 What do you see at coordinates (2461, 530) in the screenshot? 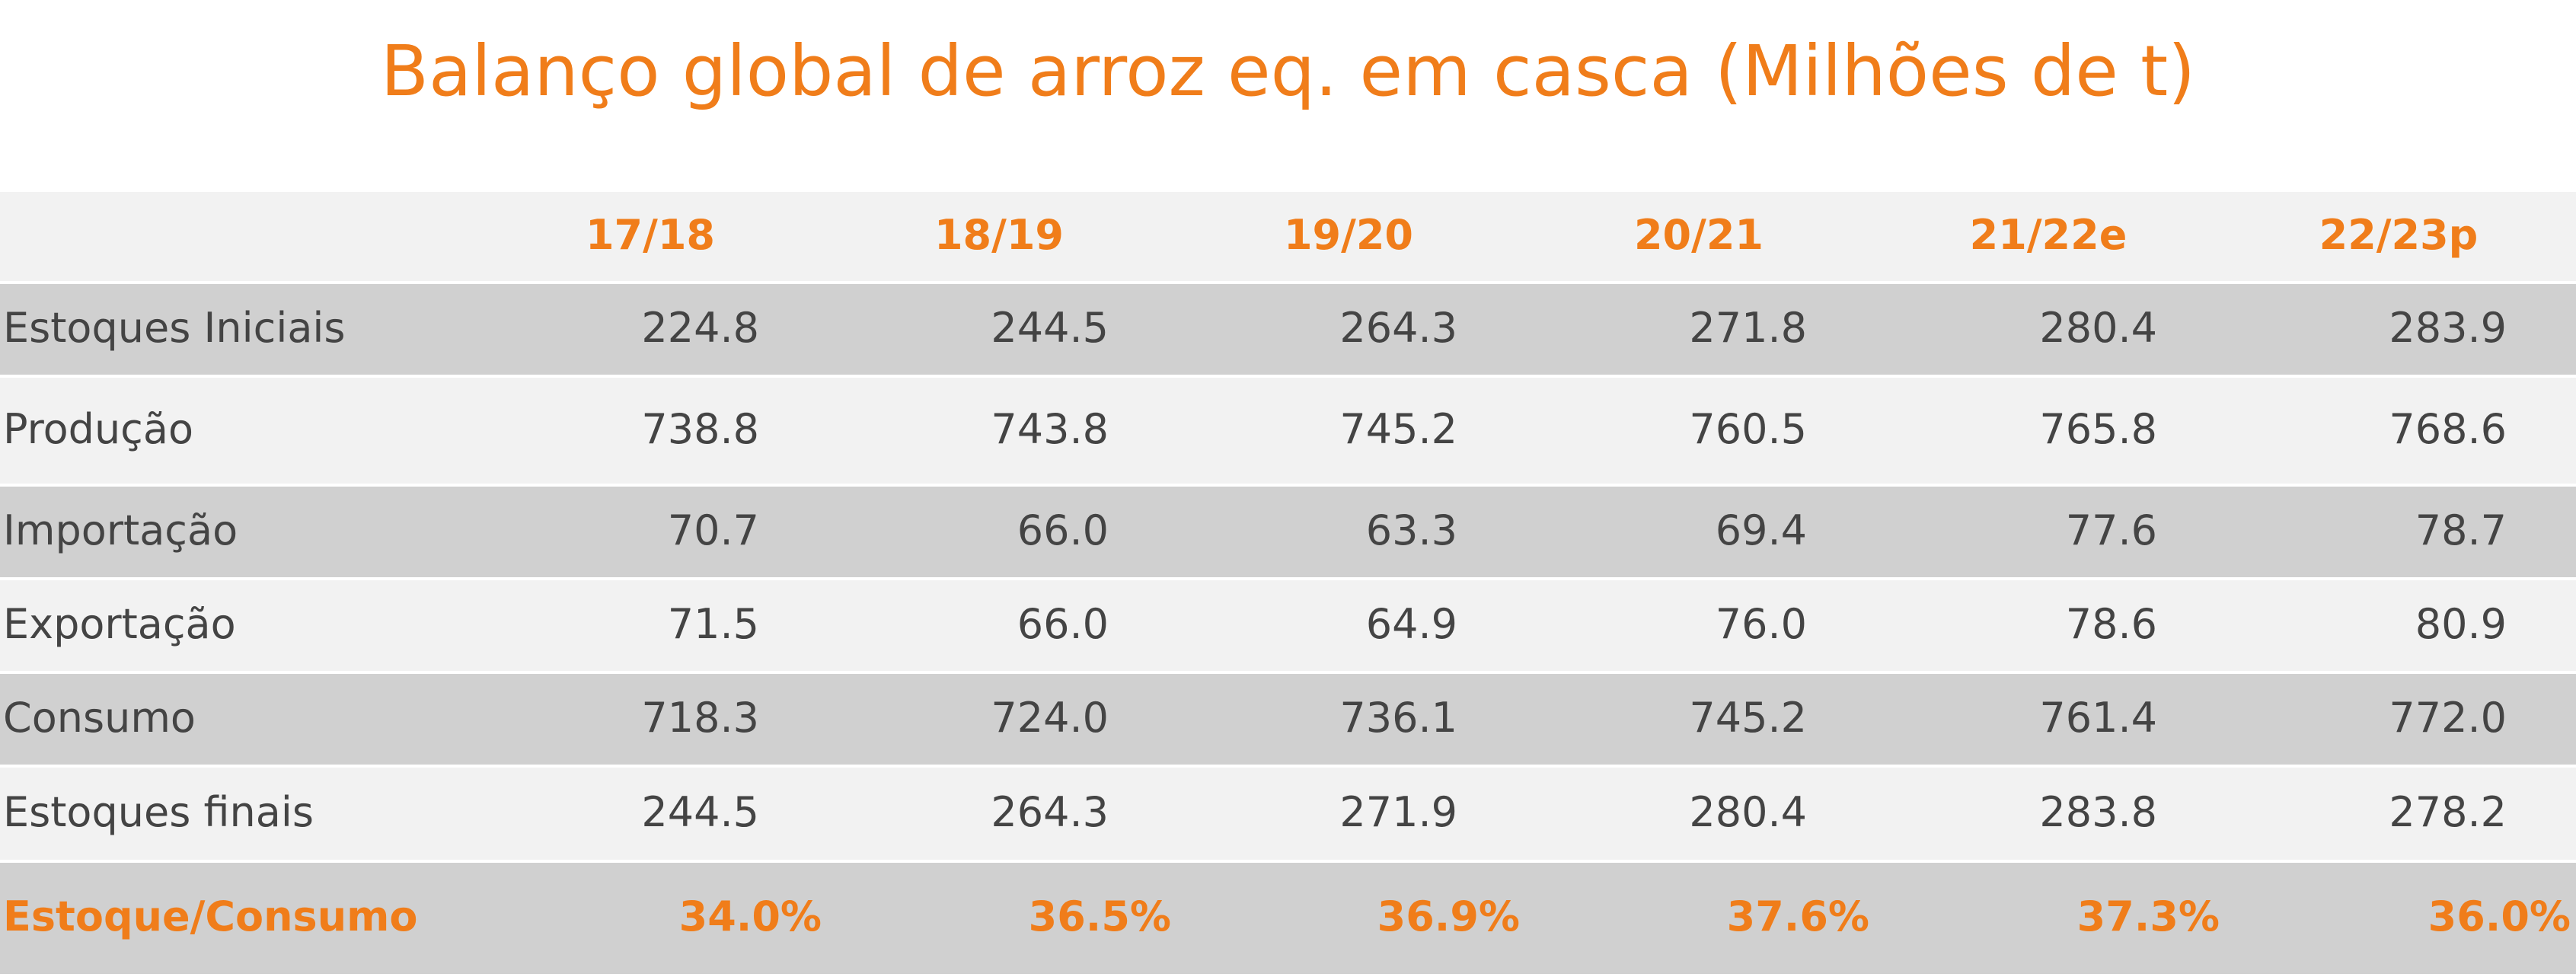
I see `table-cell: 78.7` at bounding box center [2461, 530].